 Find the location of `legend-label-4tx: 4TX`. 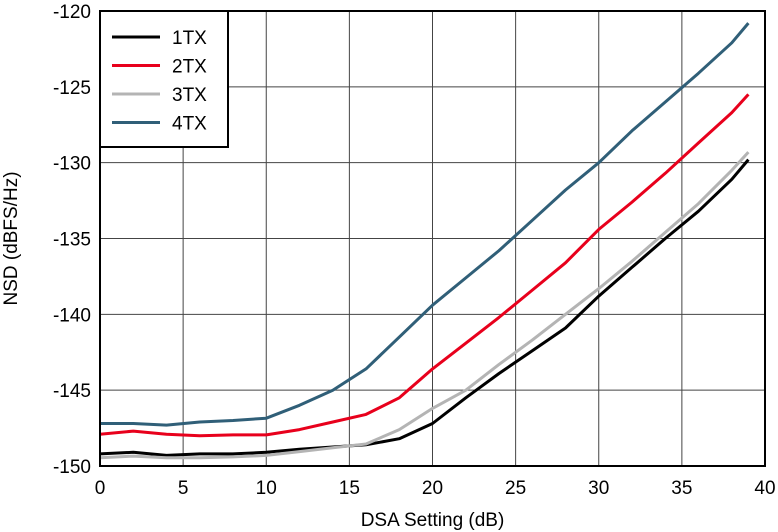

legend-label-4tx: 4TX is located at coordinates (189, 124).